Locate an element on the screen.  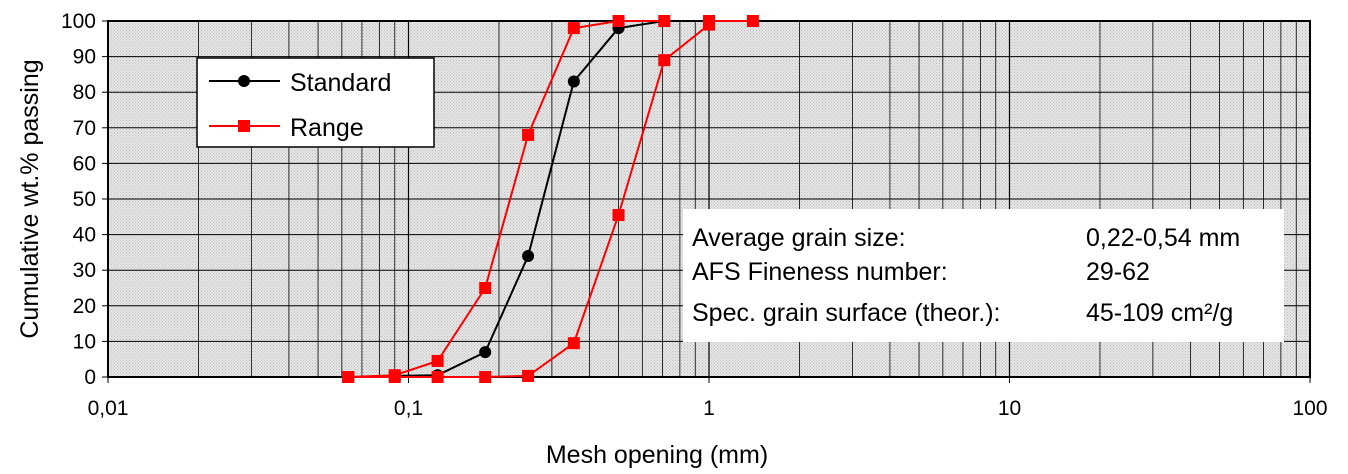
y-tick-label: 90 is located at coordinates (84, 57).